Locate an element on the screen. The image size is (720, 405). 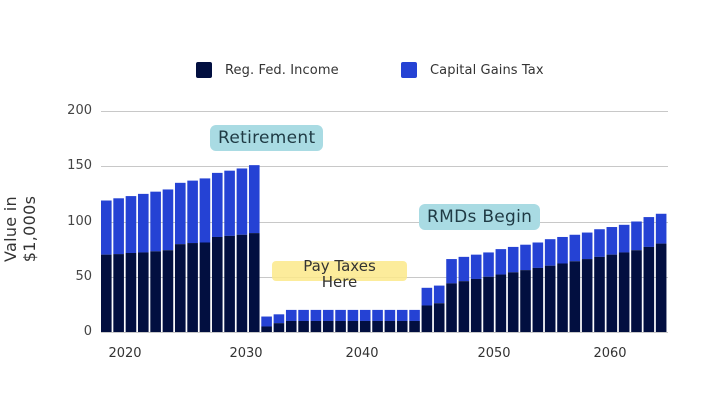
annotation-pay-taxes-line1: Pay Taxes is located at coordinates (339, 266).